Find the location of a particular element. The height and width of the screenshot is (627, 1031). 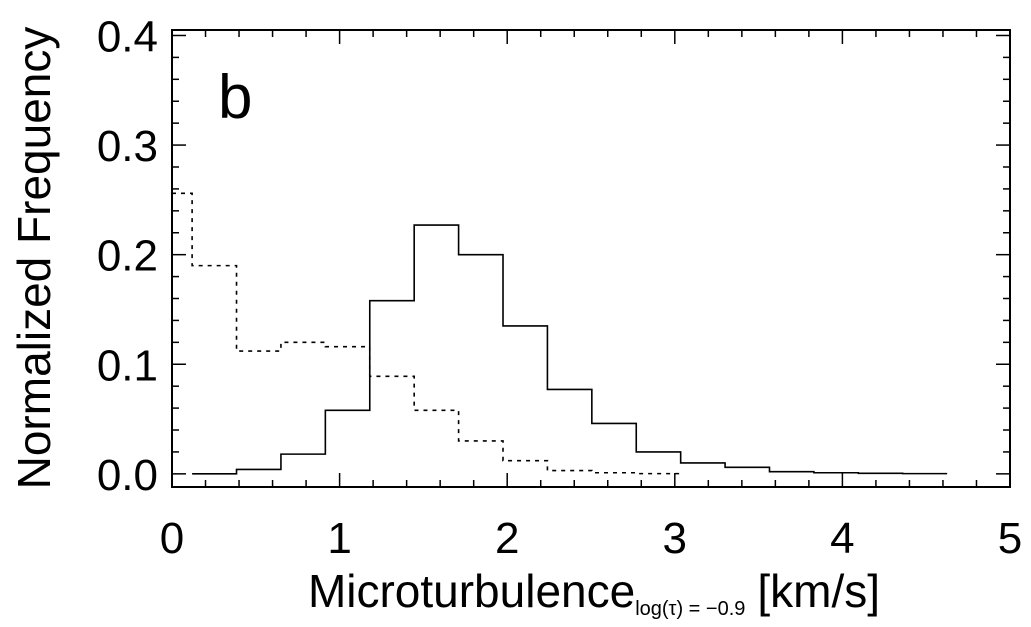

y-axis-title: Normalized Frequency is located at coordinates (34, 258).